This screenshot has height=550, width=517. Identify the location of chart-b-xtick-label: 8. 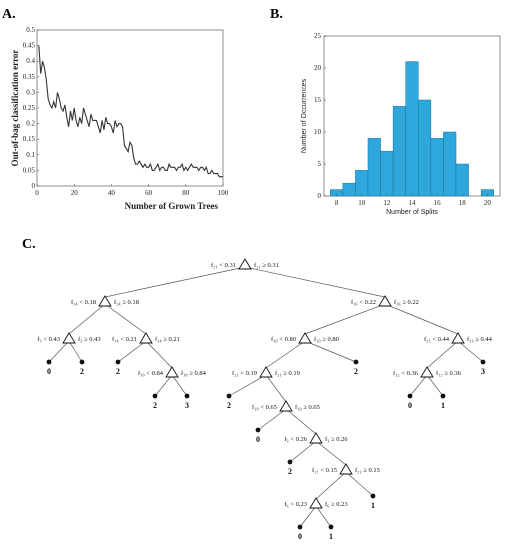
(337, 203).